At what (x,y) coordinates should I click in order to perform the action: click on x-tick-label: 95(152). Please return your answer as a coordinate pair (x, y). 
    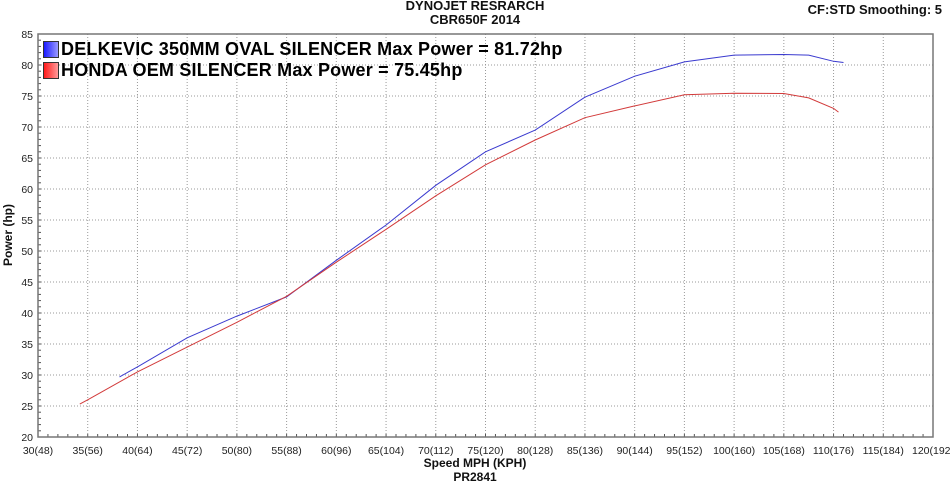
    Looking at the image, I should click on (684, 451).